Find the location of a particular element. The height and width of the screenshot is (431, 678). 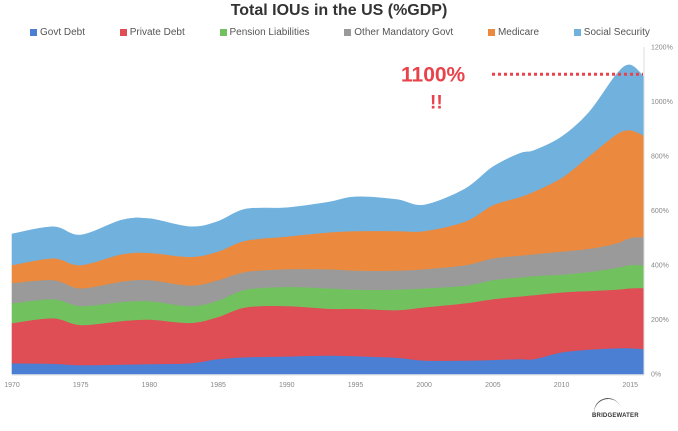

bridgewater-logo: BRIDGEWATER is located at coordinates (615, 416).